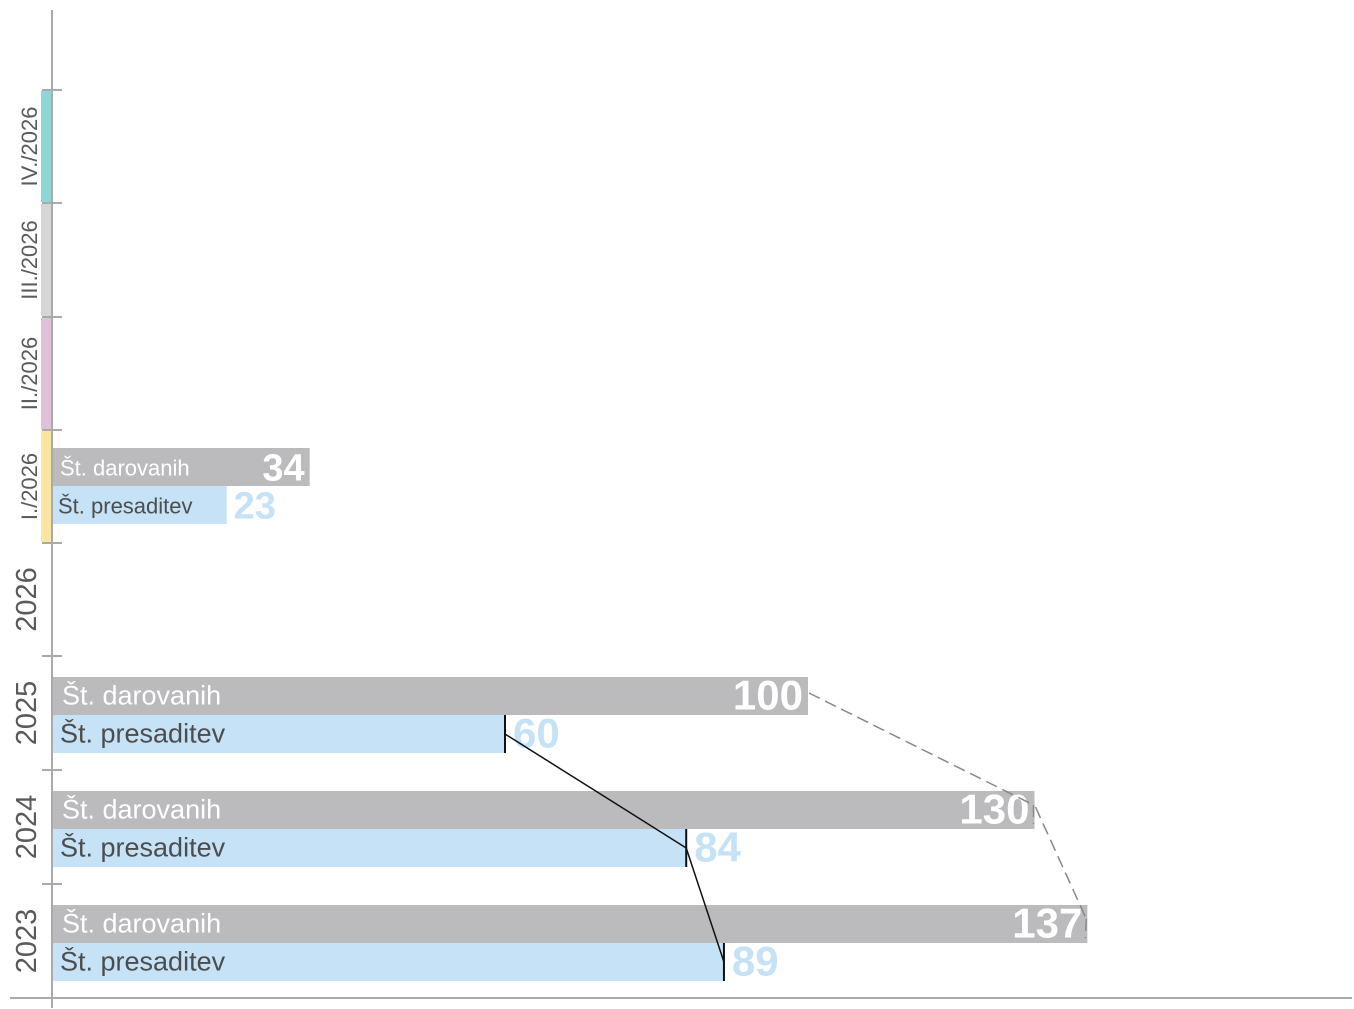 The height and width of the screenshot is (1009, 1354). I want to click on category-label: 2023, so click(27, 941).